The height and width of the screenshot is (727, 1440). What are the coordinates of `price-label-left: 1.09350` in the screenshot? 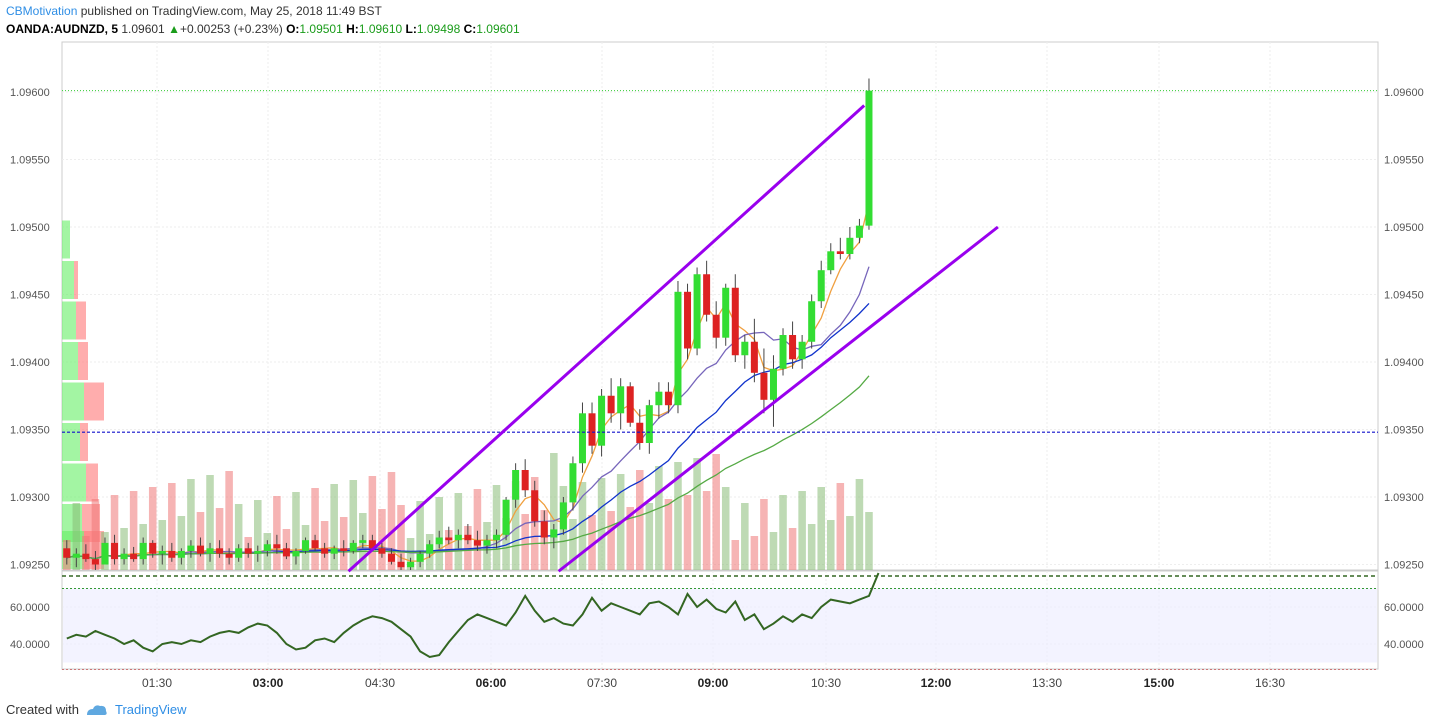 It's located at (30, 431).